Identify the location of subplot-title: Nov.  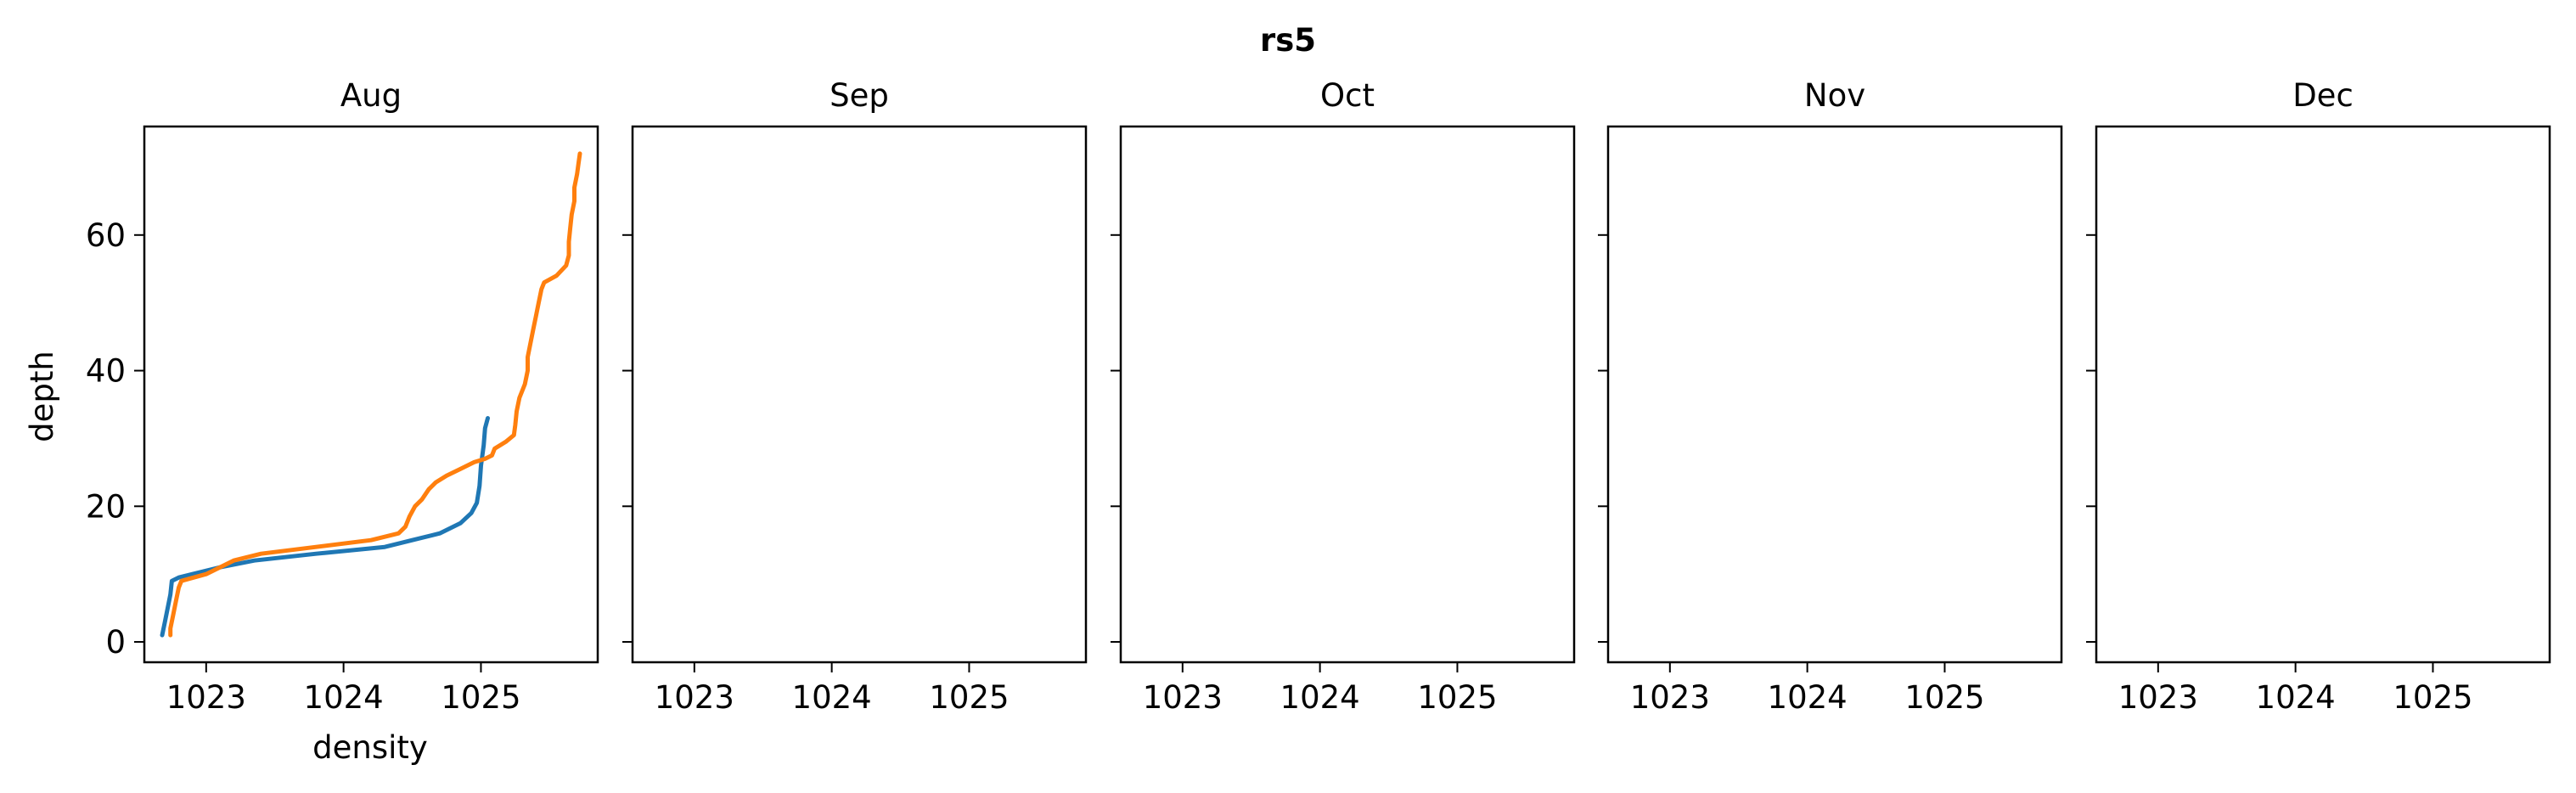
(1834, 95).